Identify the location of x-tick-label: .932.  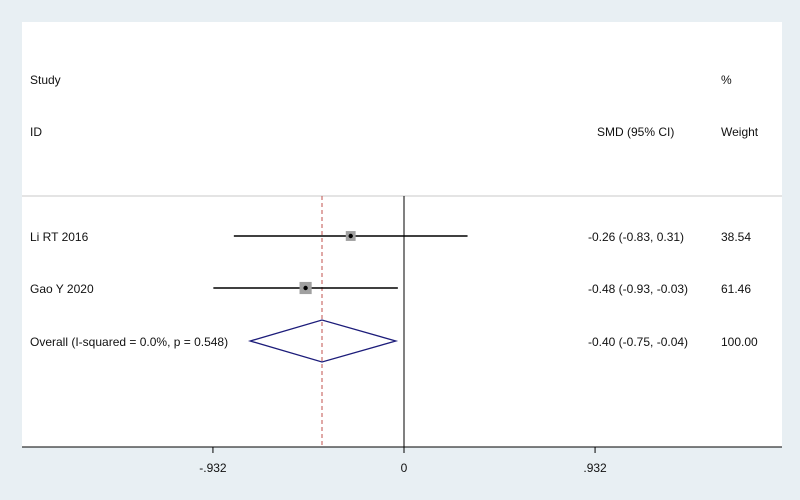
(595, 468).